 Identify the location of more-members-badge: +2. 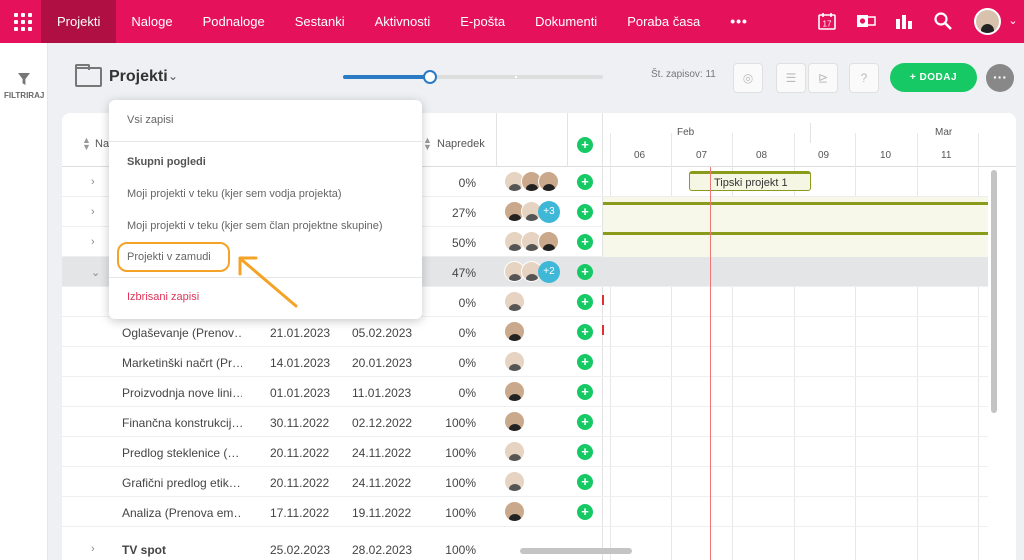
(549, 272).